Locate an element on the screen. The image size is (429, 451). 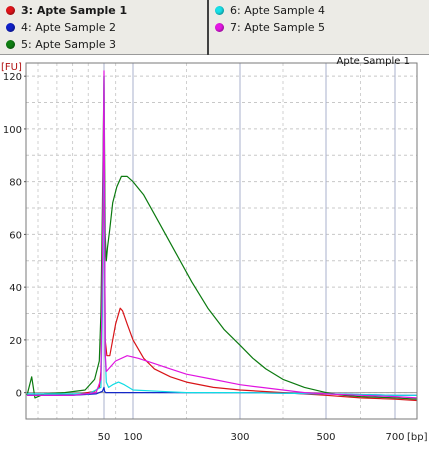
sample-3-dot-icon is located at coordinates (10, 44).